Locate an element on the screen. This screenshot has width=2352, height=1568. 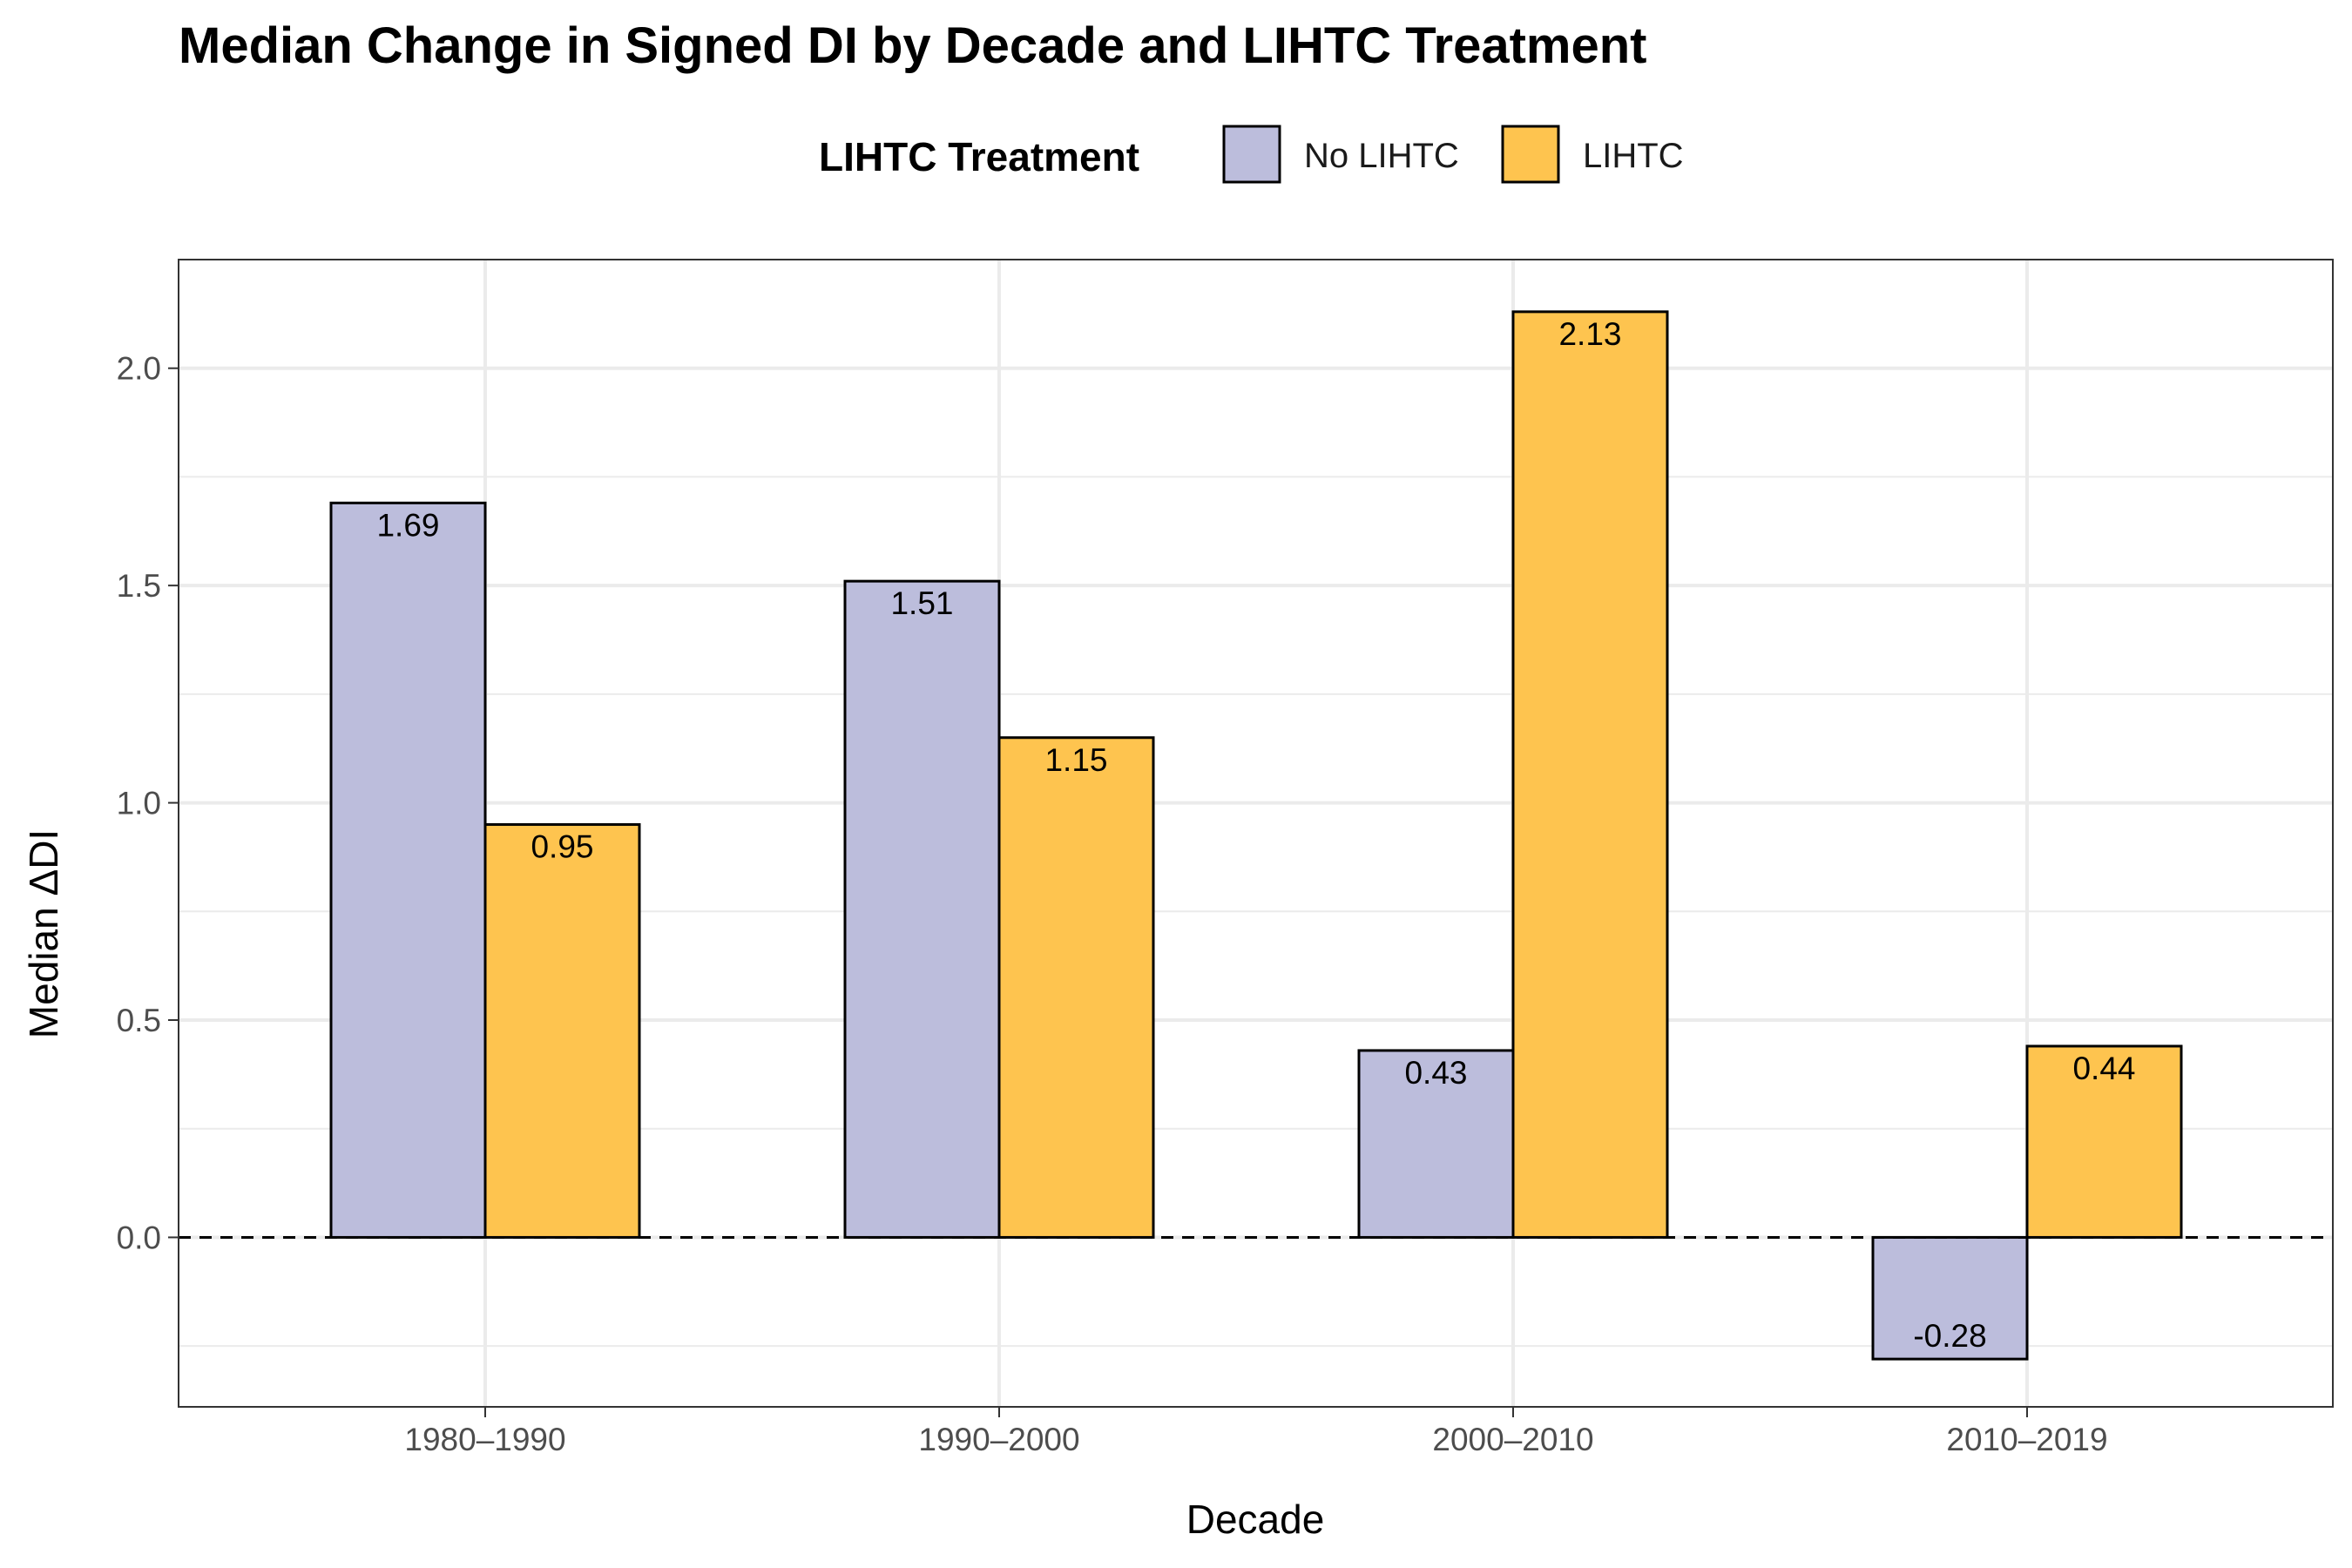
bar-value-label: -0.28 is located at coordinates (1950, 1336).